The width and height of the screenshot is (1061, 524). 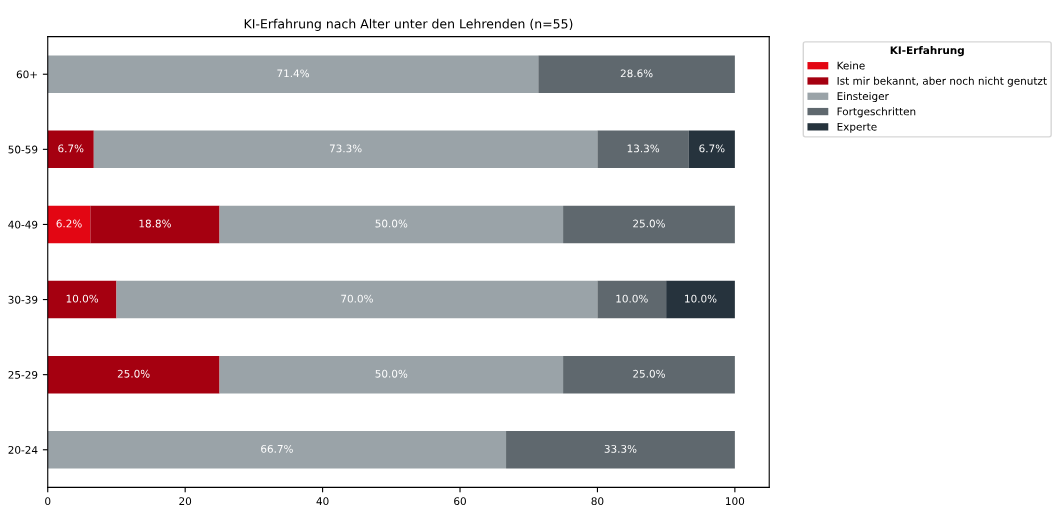 What do you see at coordinates (735, 501) in the screenshot?
I see `x-tick-label: 100` at bounding box center [735, 501].